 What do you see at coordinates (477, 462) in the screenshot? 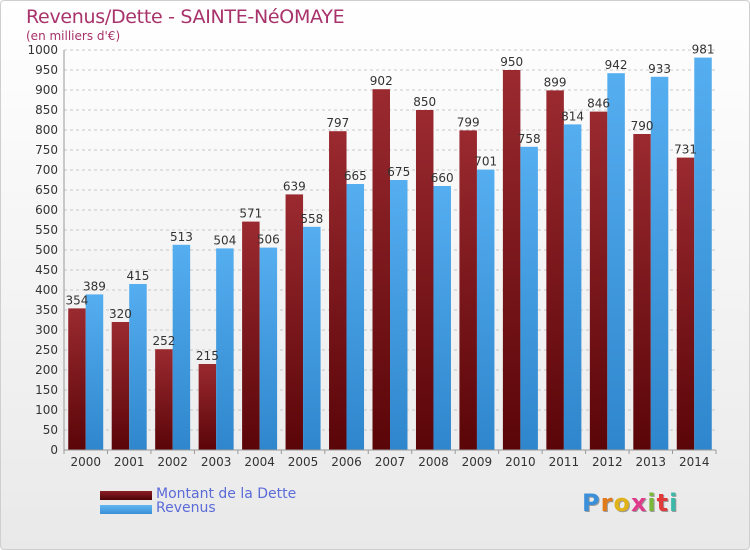
I see `x-tick-label: 2009` at bounding box center [477, 462].